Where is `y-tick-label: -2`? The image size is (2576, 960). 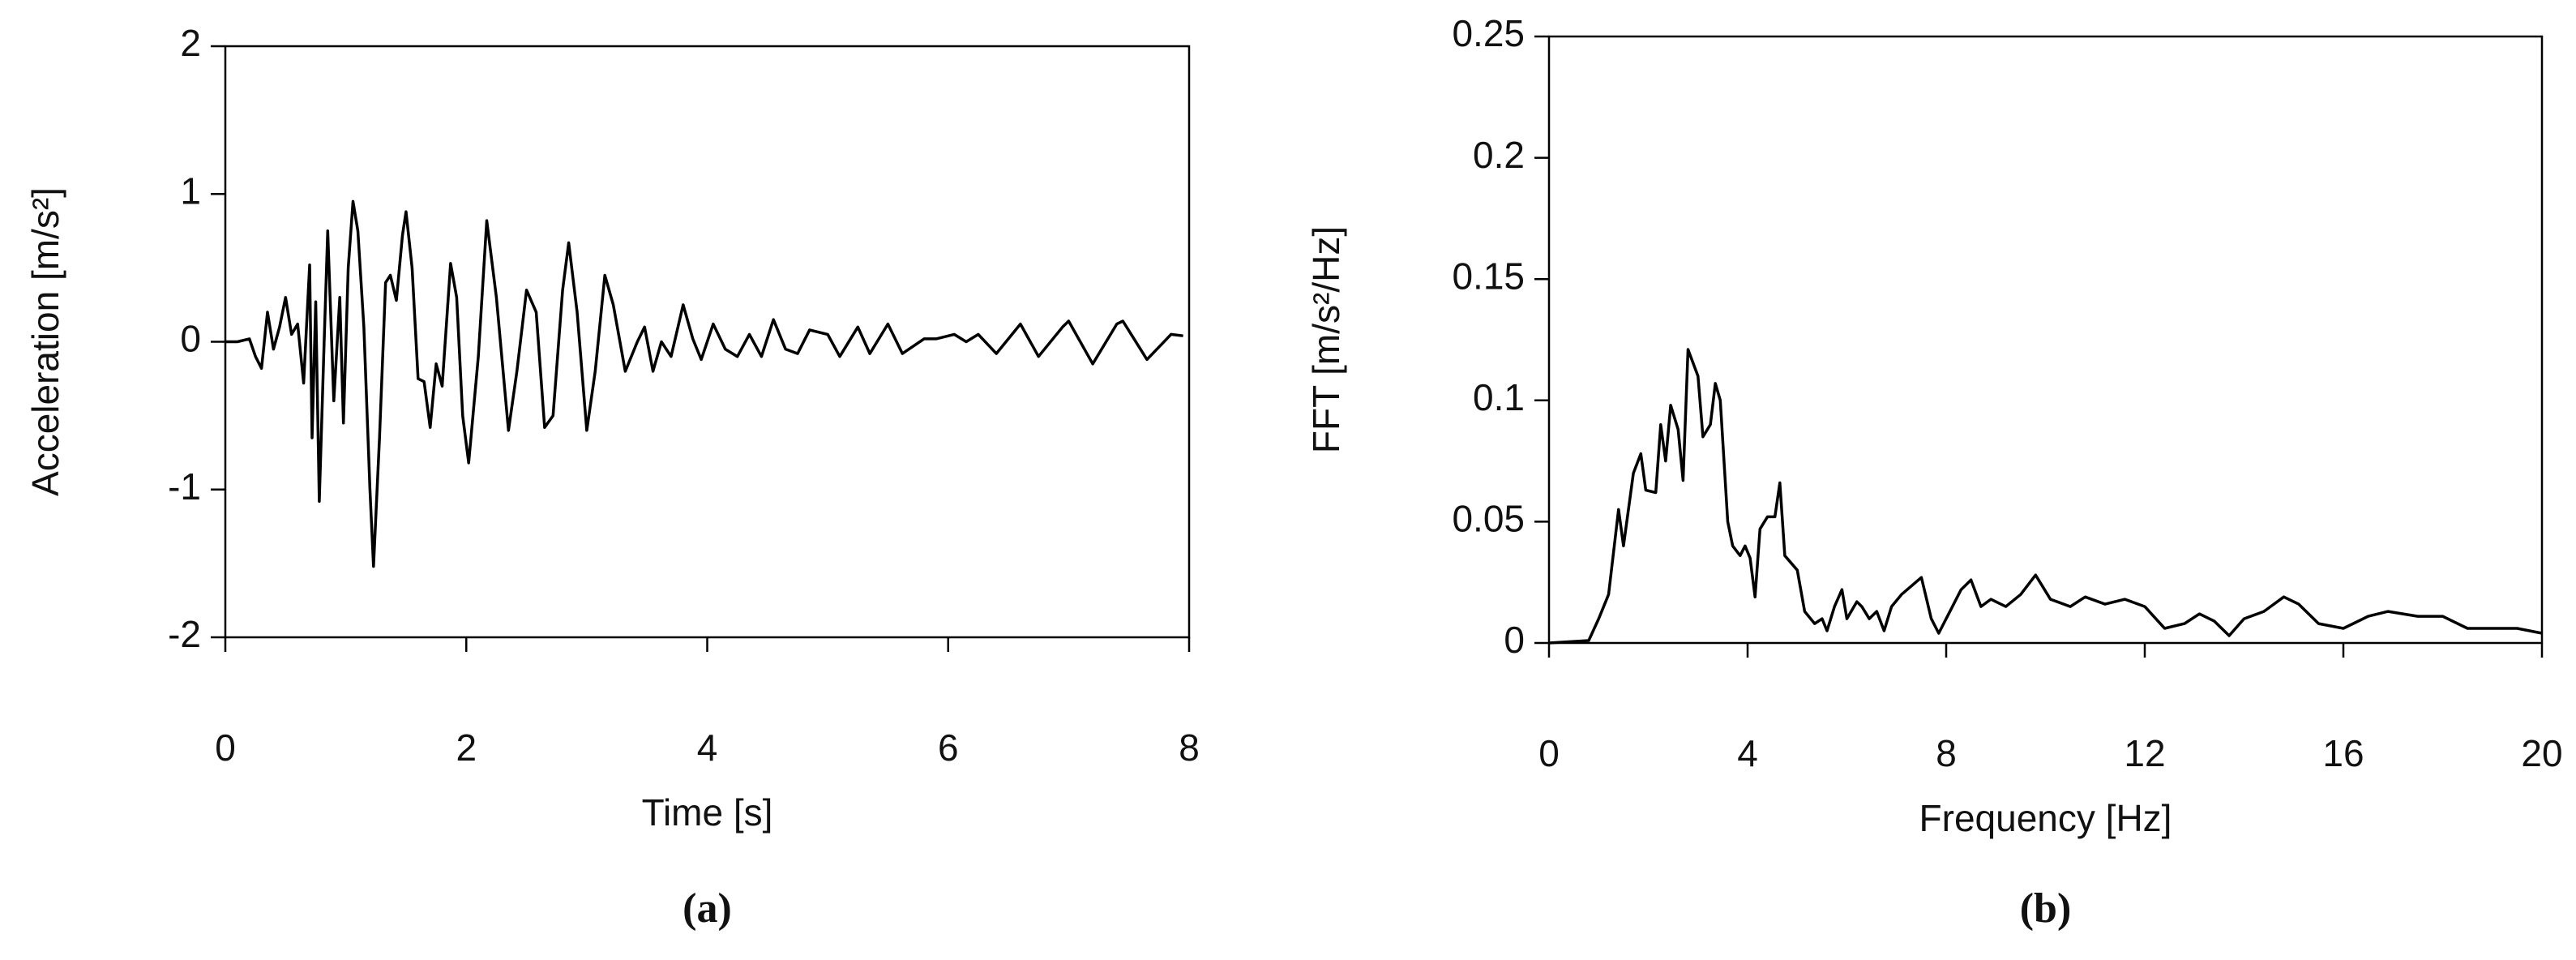 y-tick-label: -2 is located at coordinates (184, 634).